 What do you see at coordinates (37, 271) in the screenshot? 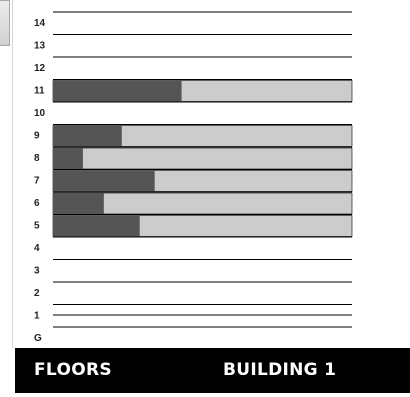
I see `floor-label-3: 3` at bounding box center [37, 271].